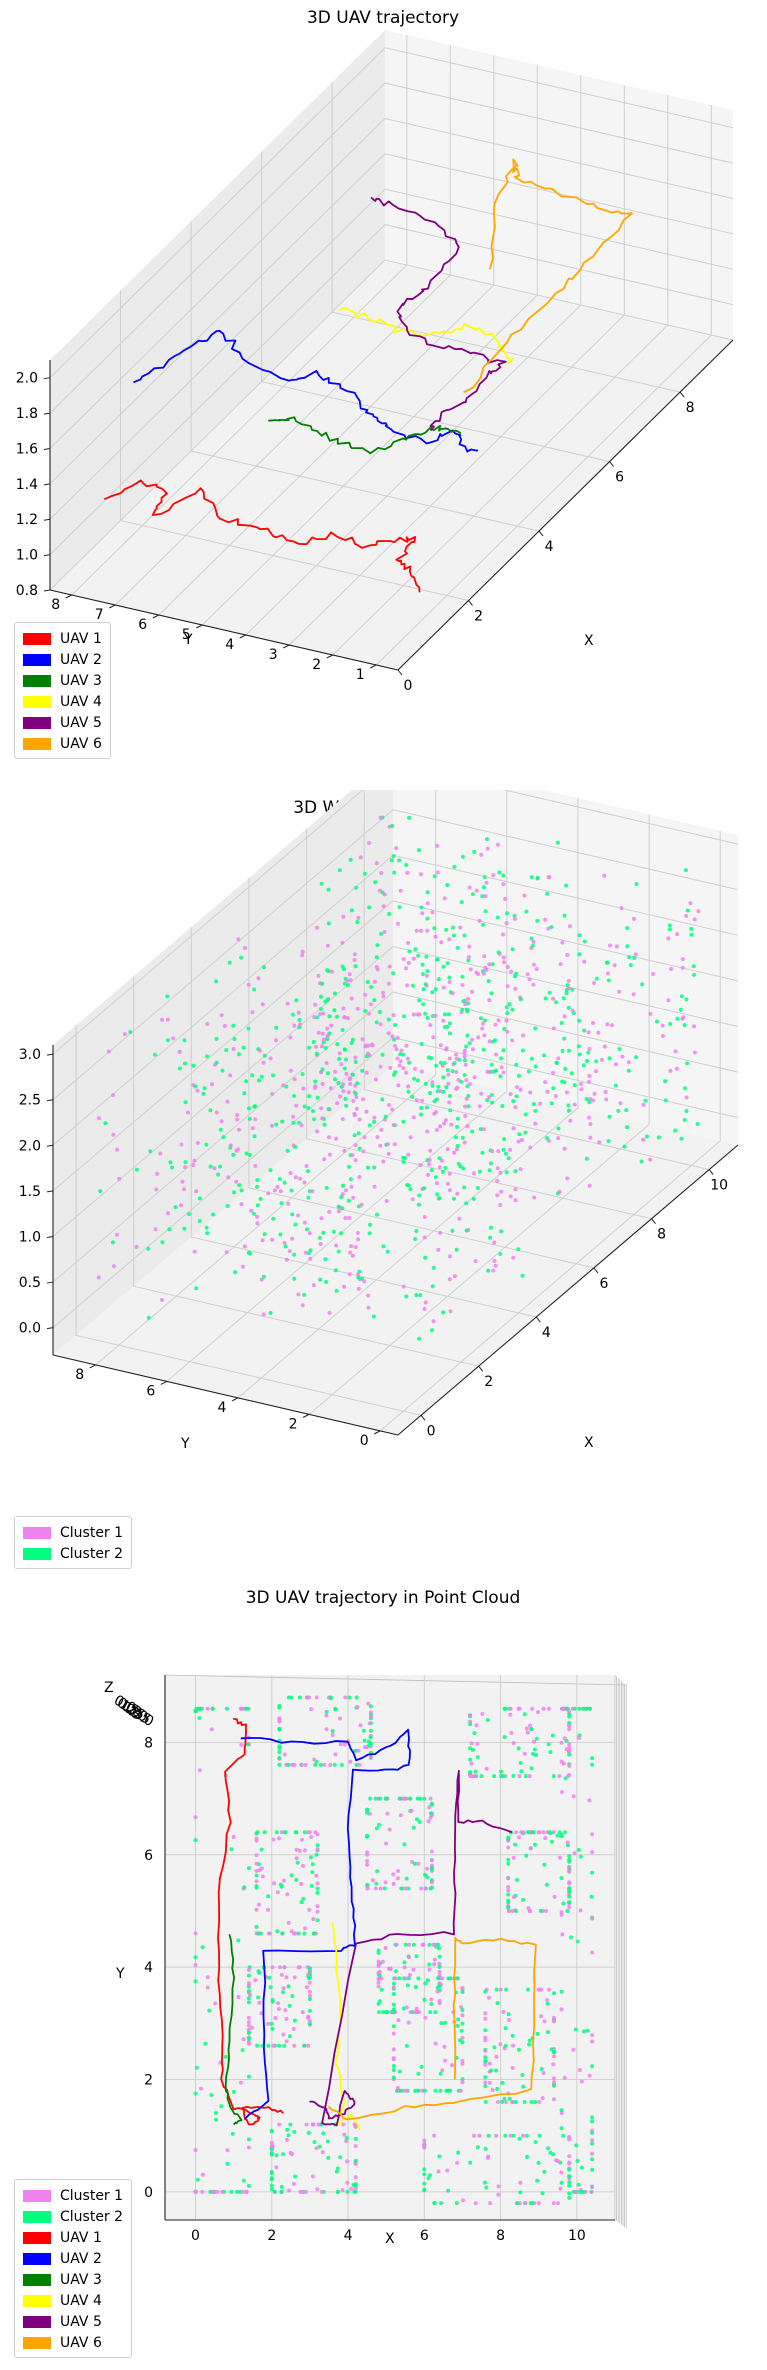 This screenshot has height=2370, width=767. I want to click on legend-entry: UAV 2, so click(62, 659).